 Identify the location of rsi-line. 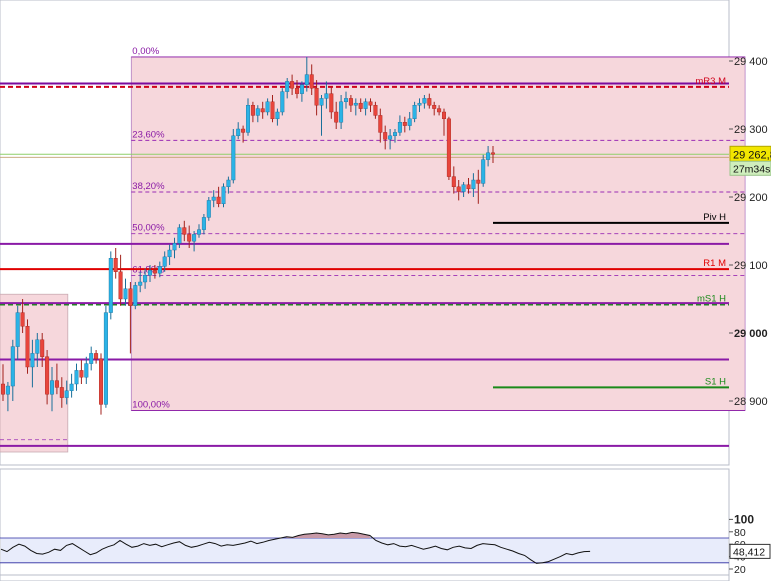
(295, 547).